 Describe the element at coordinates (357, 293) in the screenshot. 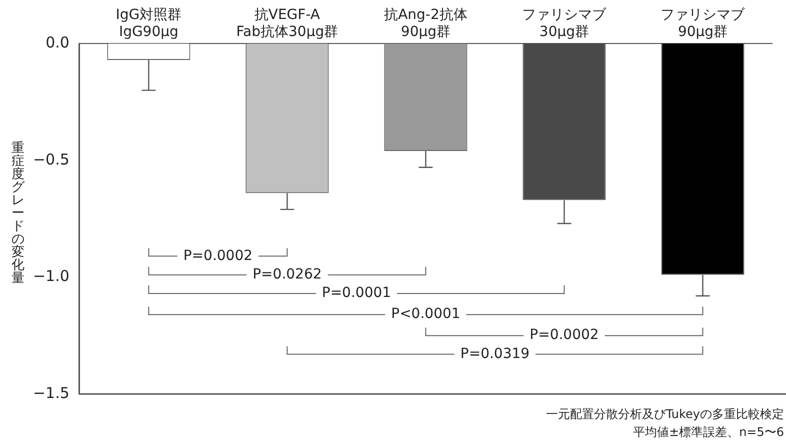

I see `annotation: P=0.0001` at that location.